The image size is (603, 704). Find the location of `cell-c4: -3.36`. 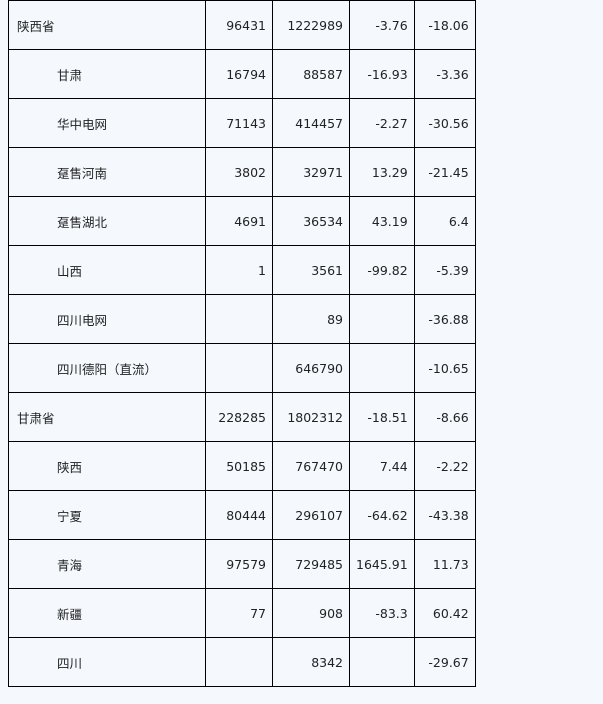

cell-c4: -3.36 is located at coordinates (444, 74).